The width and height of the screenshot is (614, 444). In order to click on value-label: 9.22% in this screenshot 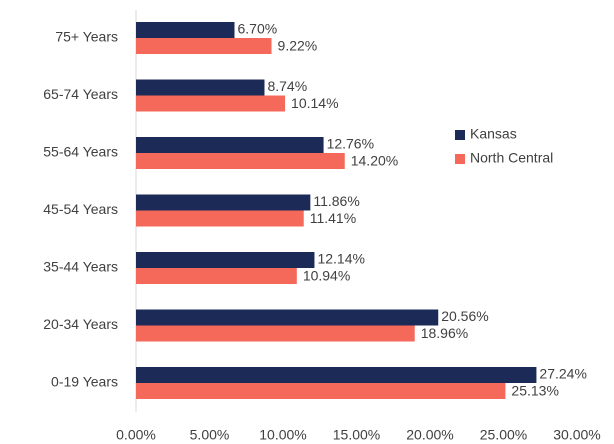, I will do `click(298, 46)`.